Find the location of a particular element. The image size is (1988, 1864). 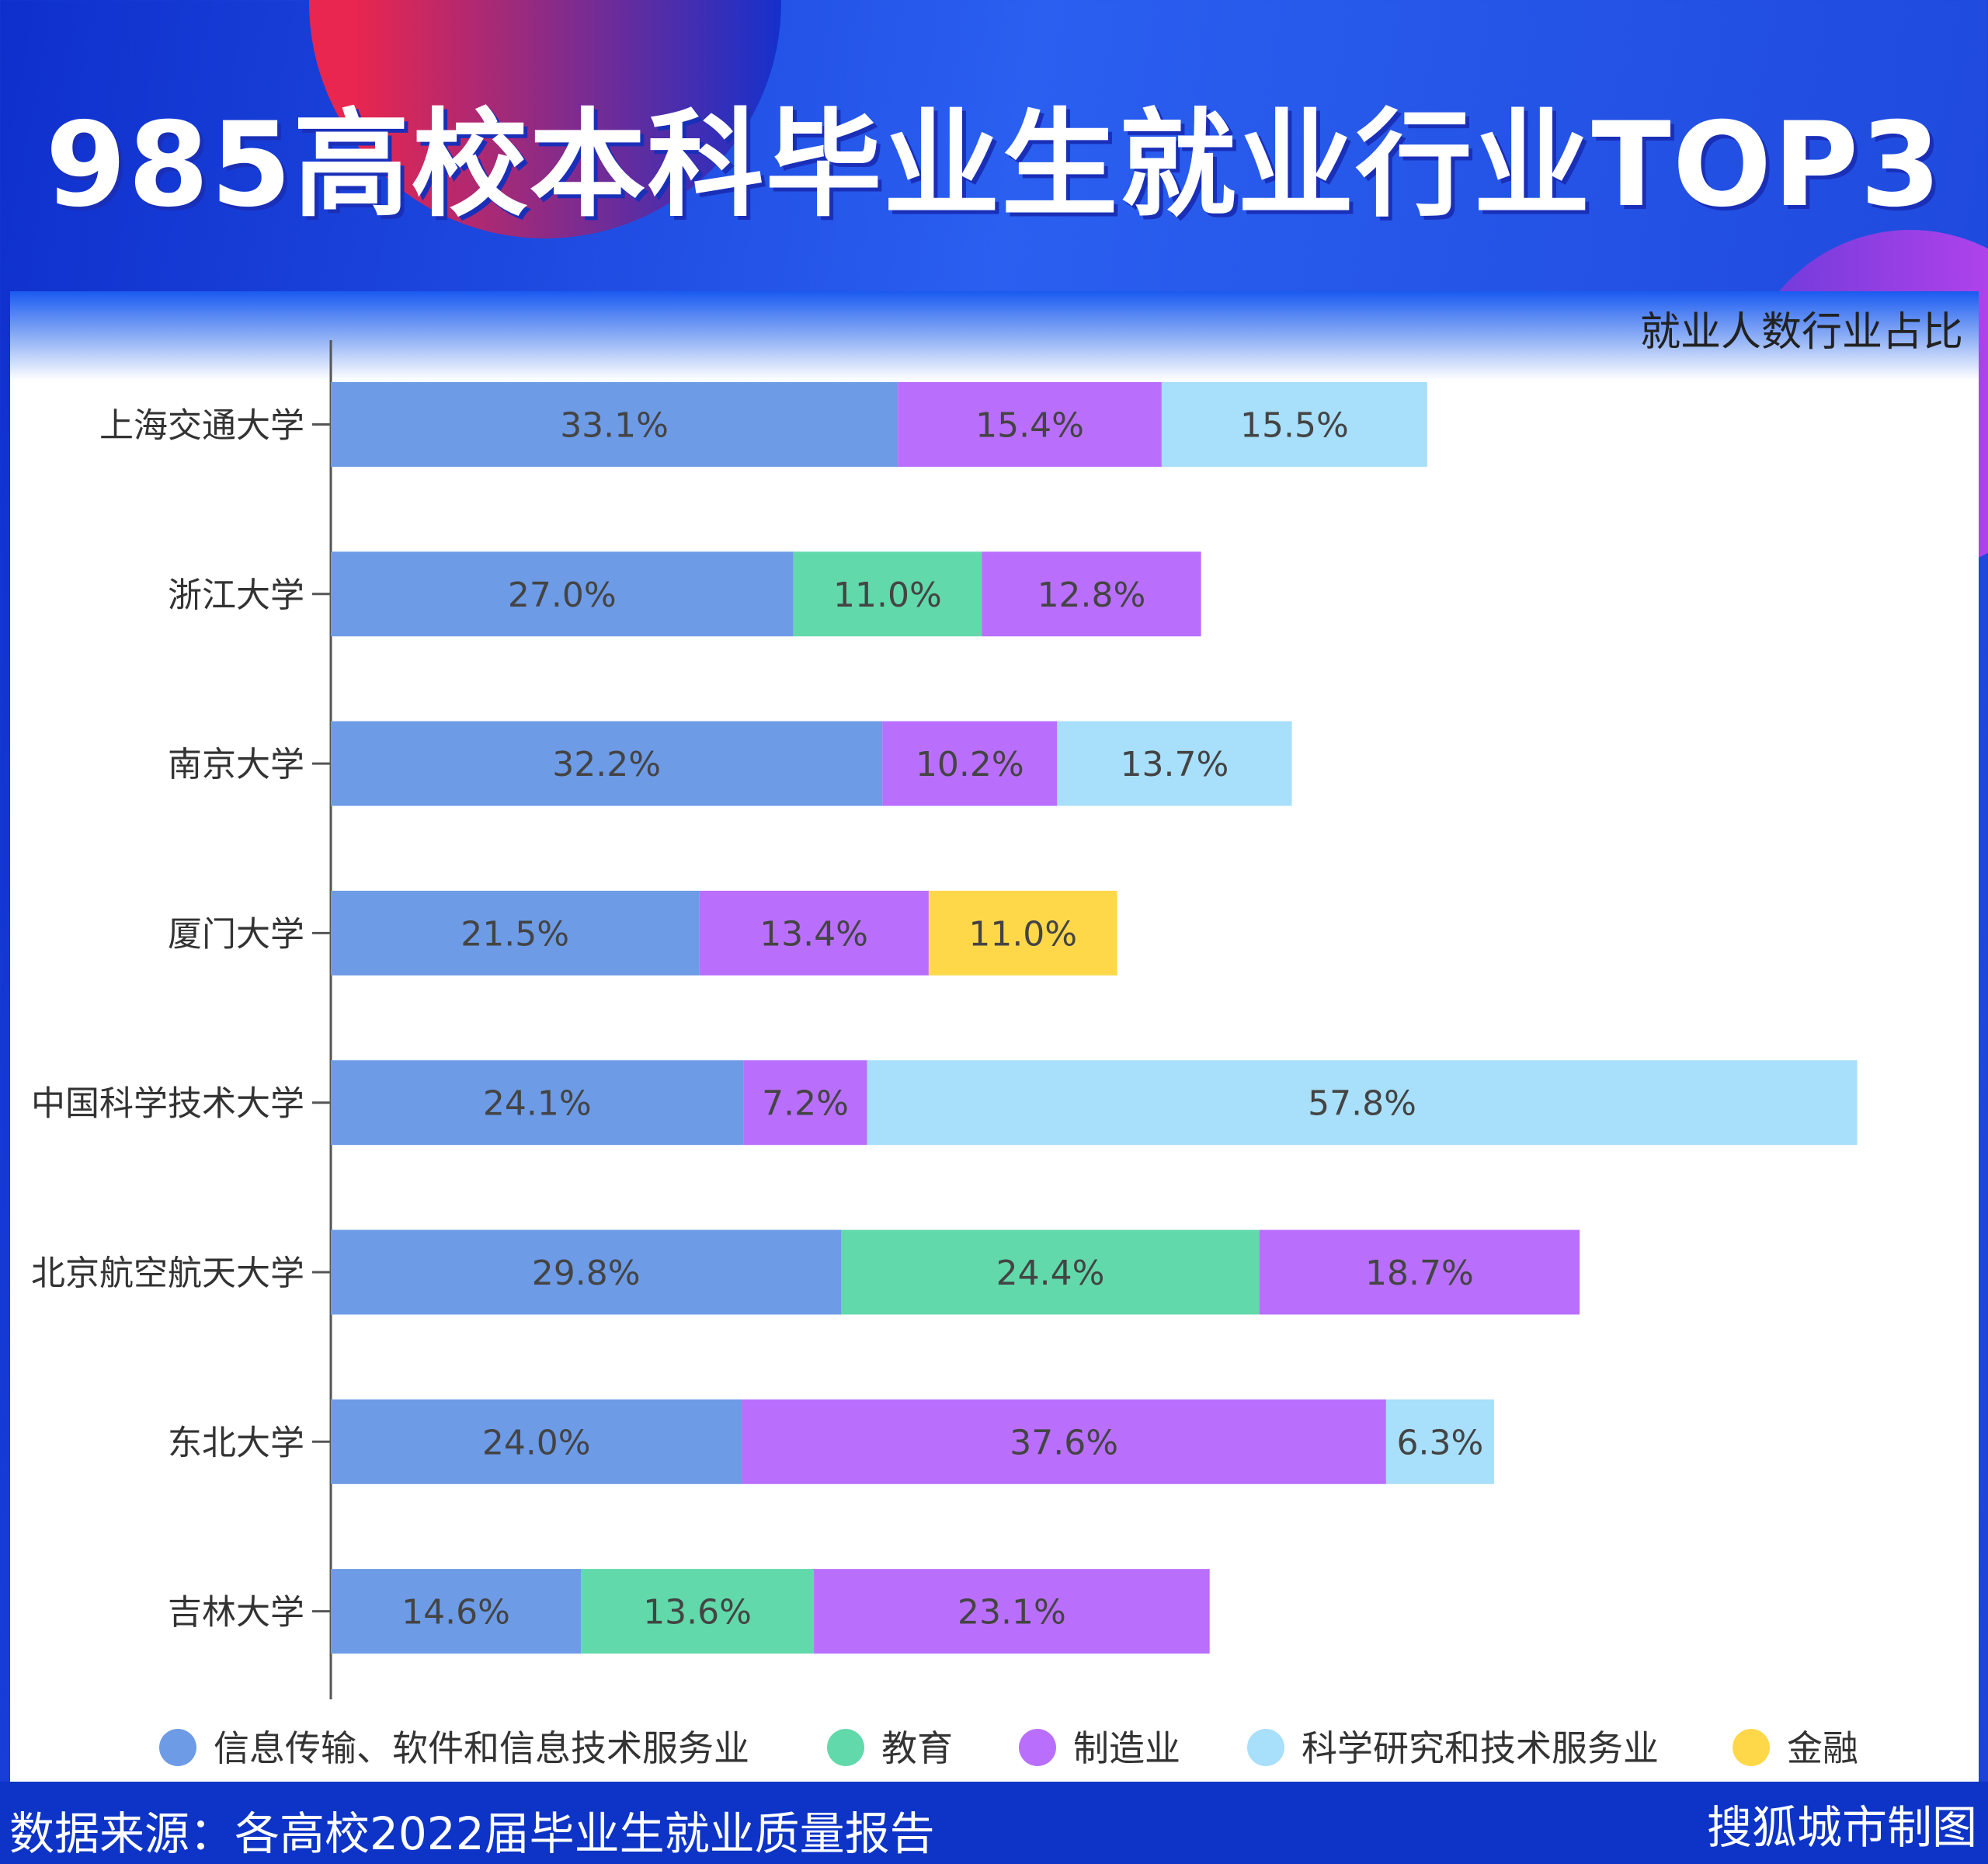

y-tick-label: 浙江大学 is located at coordinates (236, 595).